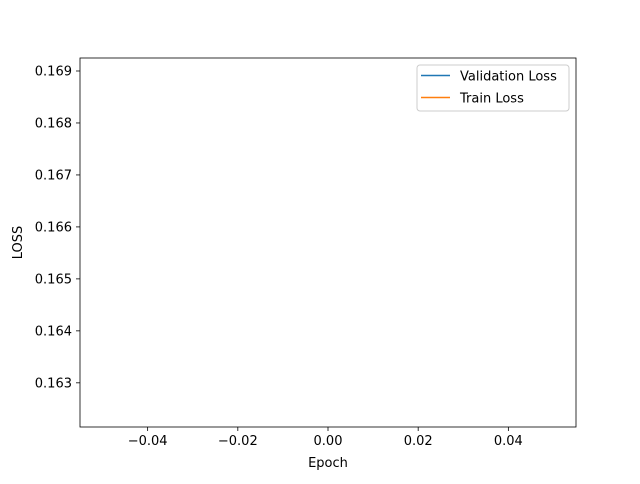 The width and height of the screenshot is (640, 484). What do you see at coordinates (418, 441) in the screenshot?
I see `x-tick-label: 0.02` at bounding box center [418, 441].